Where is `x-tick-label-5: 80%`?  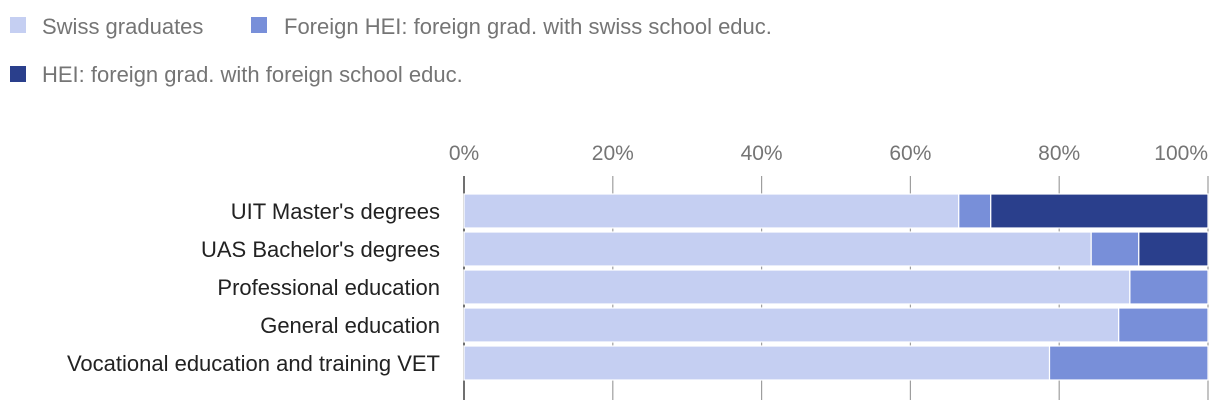 x-tick-label-5: 80% is located at coordinates (1059, 153).